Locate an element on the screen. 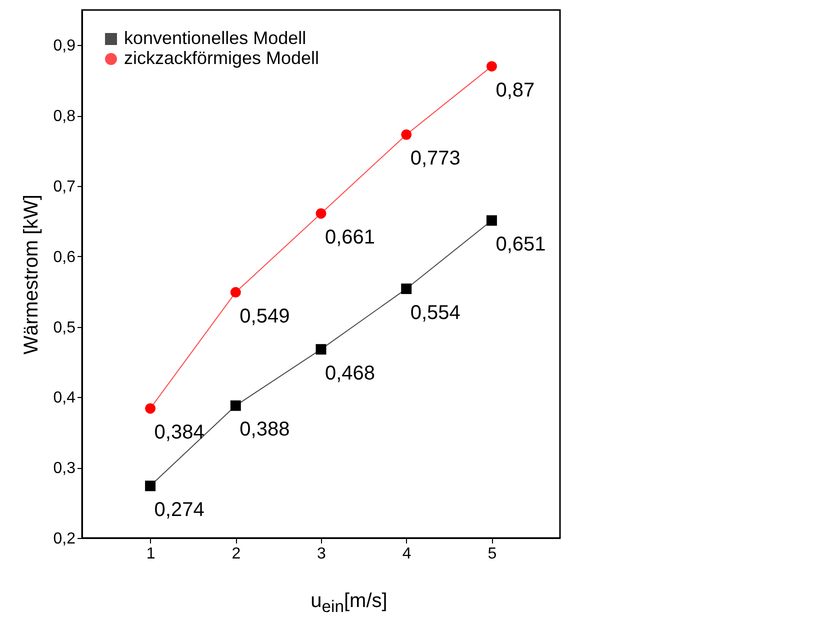  y-tick-label: 0,5 is located at coordinates (64, 327).